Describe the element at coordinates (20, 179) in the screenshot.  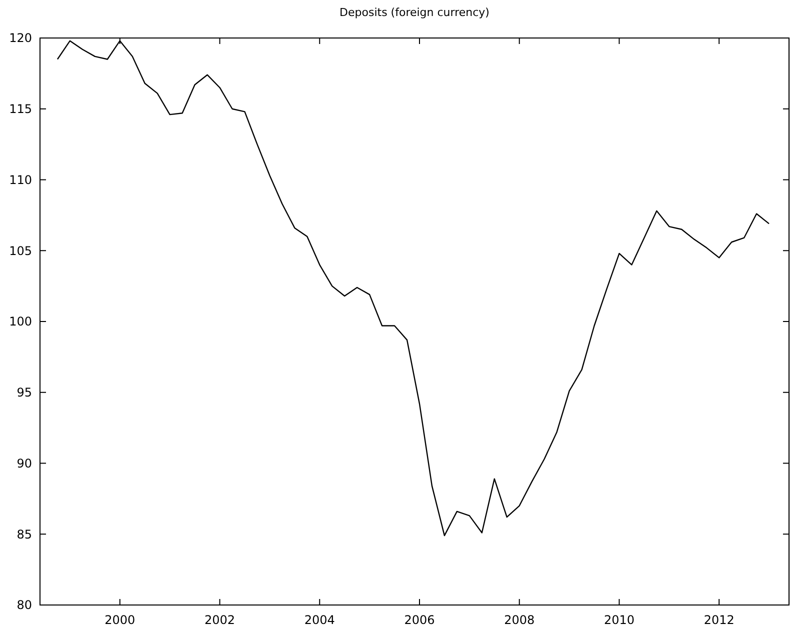
I see `y-tick-label: 110` at that location.